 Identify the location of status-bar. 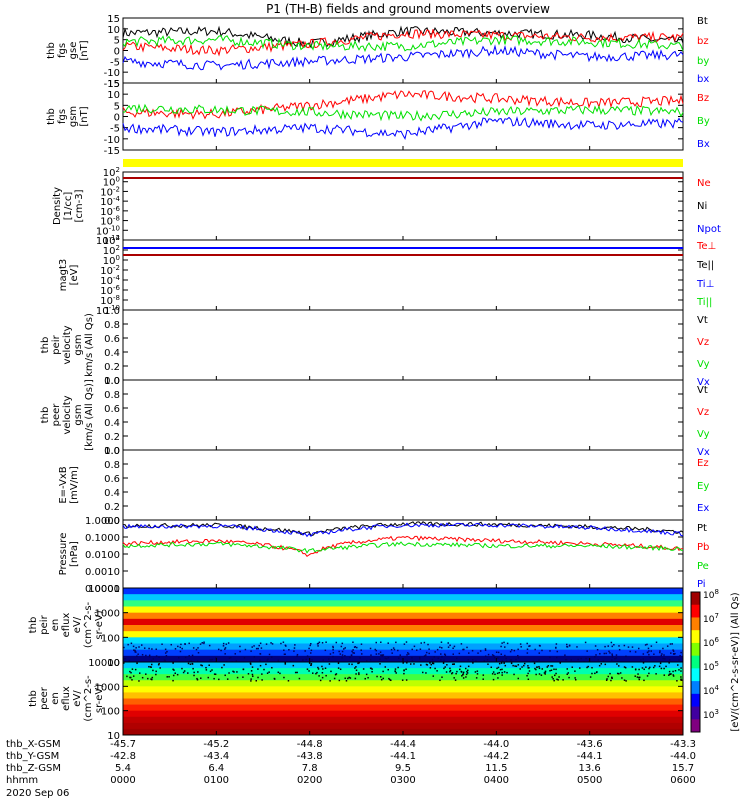
(403, 163).